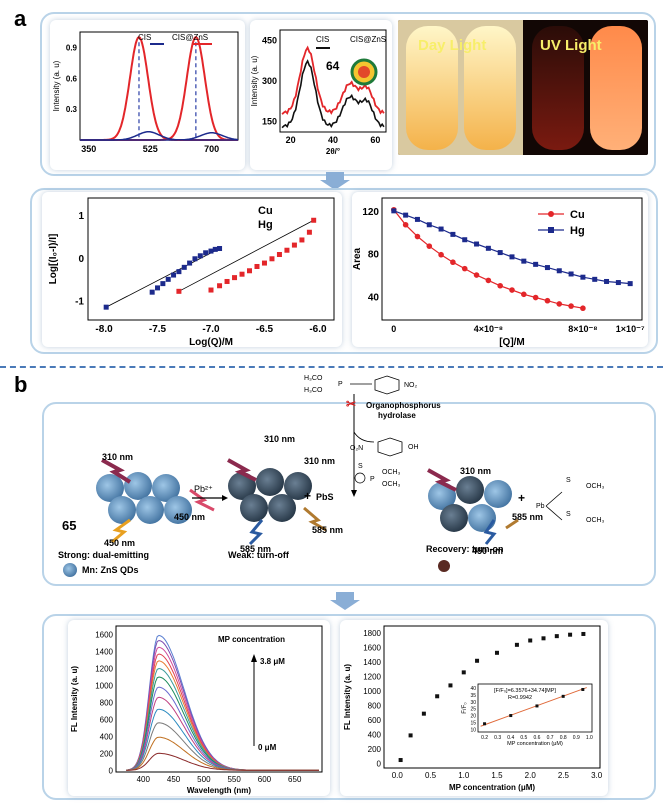 The image size is (663, 803). Describe the element at coordinates (523, 738) in the screenshot. I see `inset-x-tick: 0.5` at that location.